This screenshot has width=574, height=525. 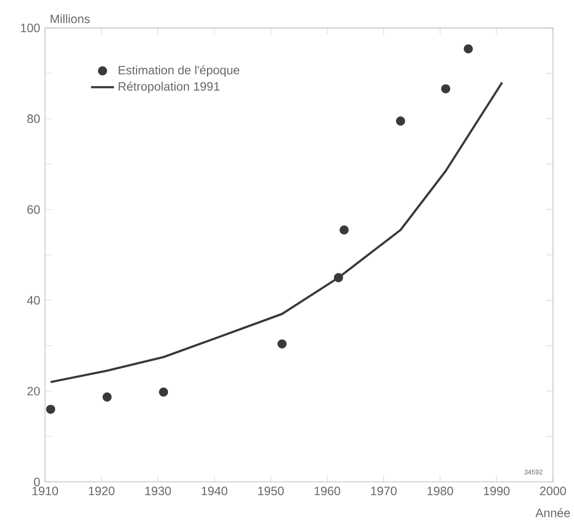 I want to click on y-tick-label: 60, so click(x=33, y=209).